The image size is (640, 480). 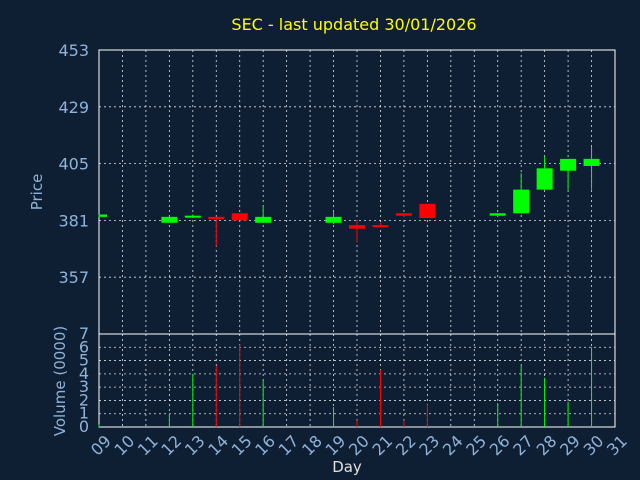 I want to click on price-axis-label: Price, so click(x=37, y=192).